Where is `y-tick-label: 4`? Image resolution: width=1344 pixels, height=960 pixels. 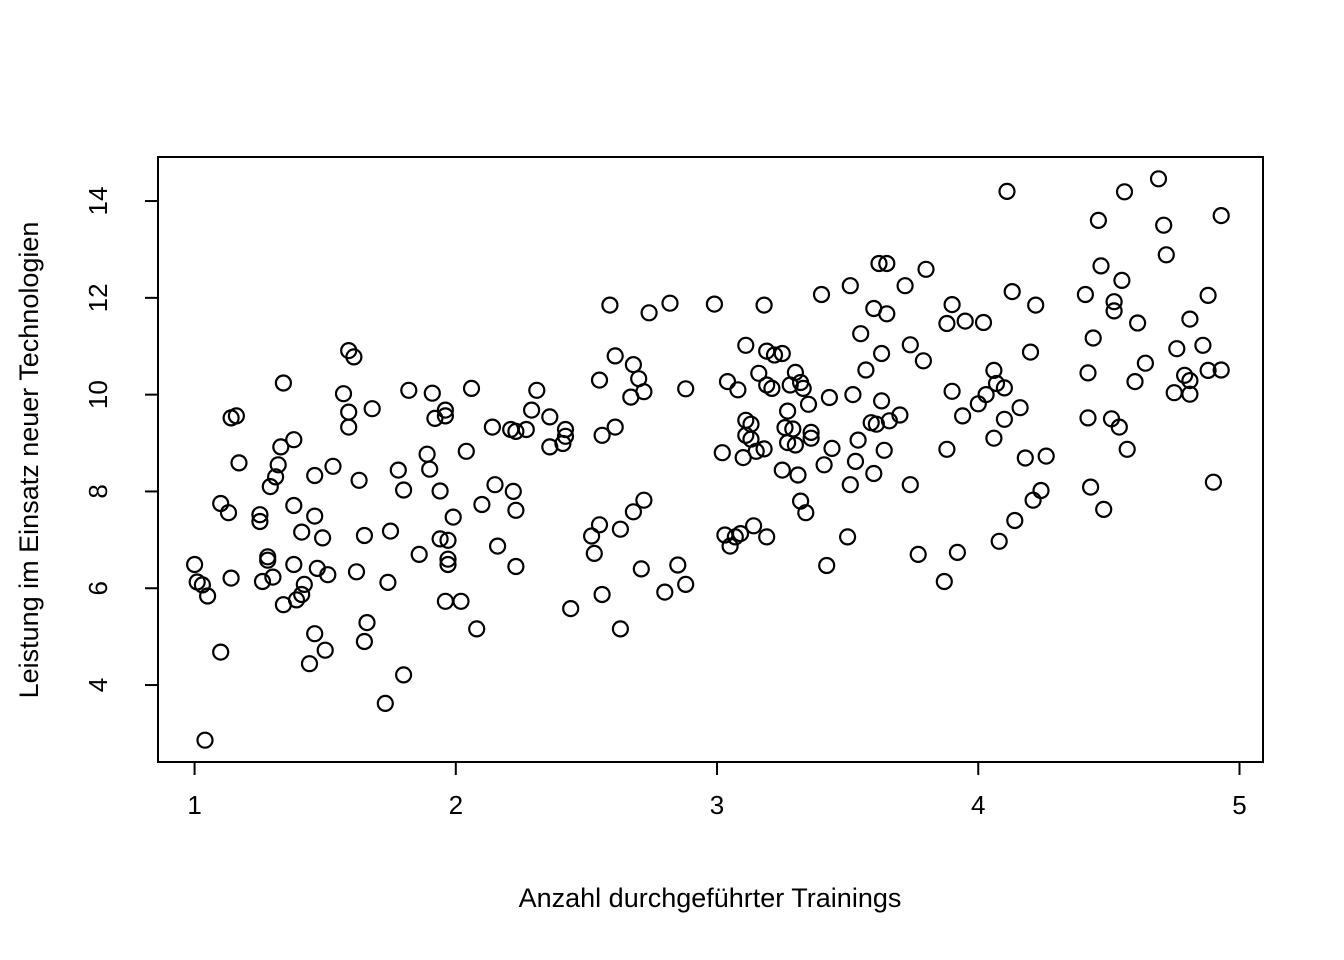 y-tick-label: 4 is located at coordinates (98, 685).